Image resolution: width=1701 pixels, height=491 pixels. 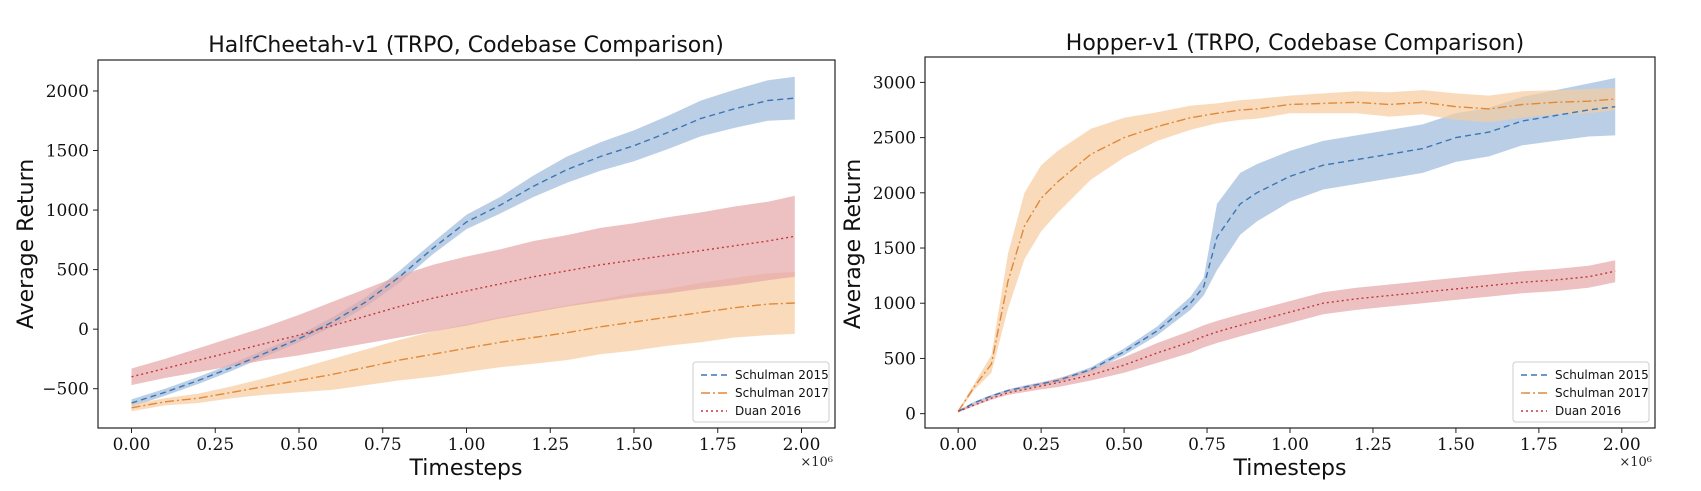 I want to click on y-ticks: −500 0 500 1000 1500 2000, so click(x=70, y=241).